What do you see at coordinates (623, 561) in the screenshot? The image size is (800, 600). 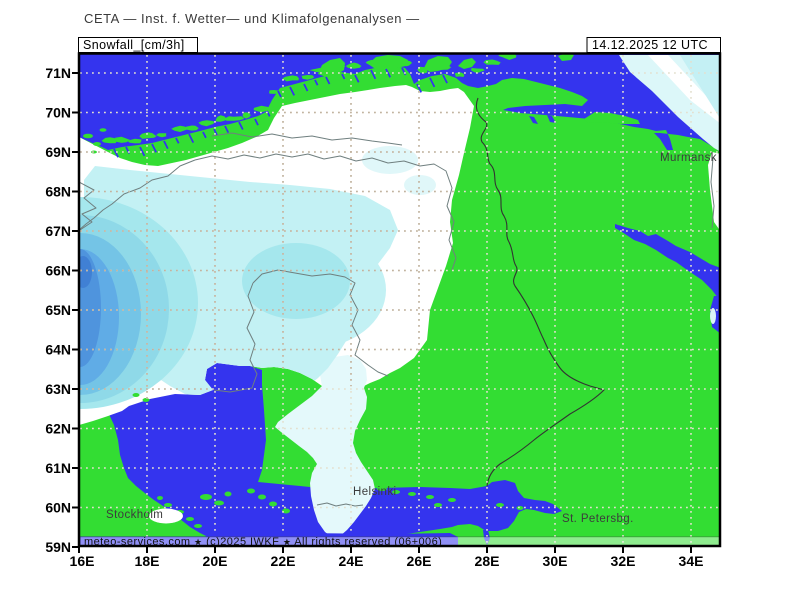 I see `svg-text: 32E` at bounding box center [623, 561].